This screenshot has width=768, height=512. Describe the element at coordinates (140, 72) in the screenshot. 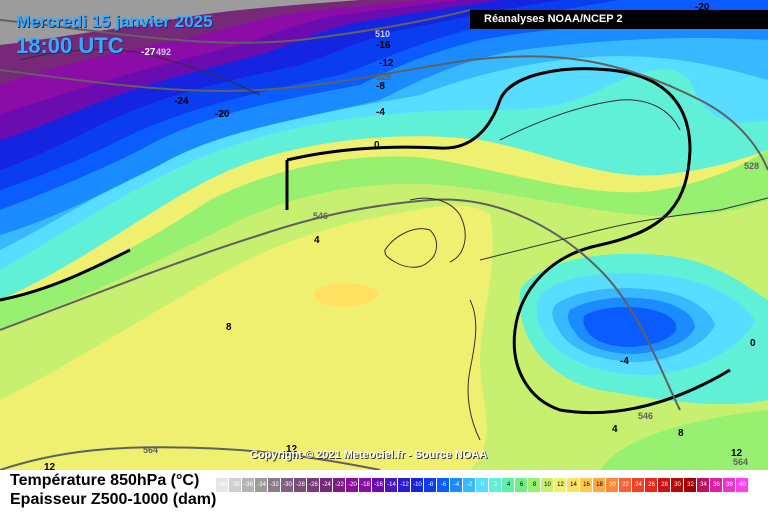

I see `coastline-greenland` at that location.